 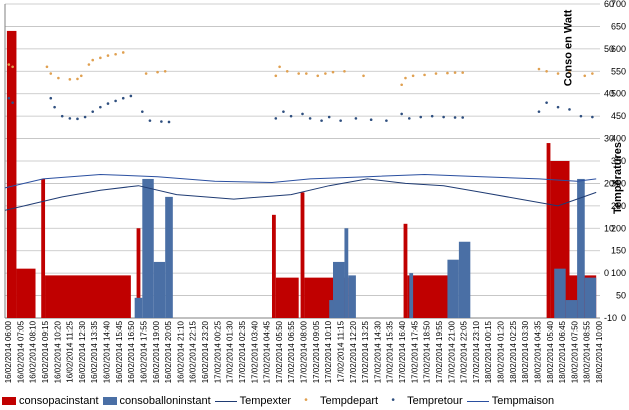 I want to click on x-tick-label: 17/02/2014 01:30, so click(x=230, y=351).